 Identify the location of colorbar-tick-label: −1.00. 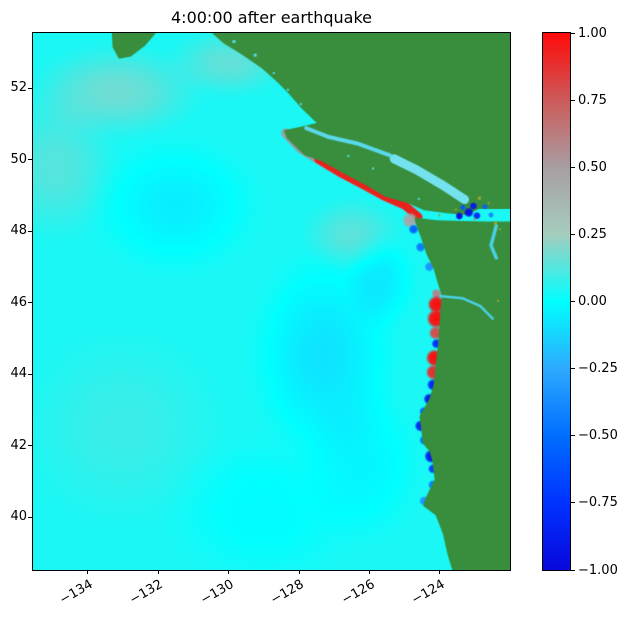
(598, 570).